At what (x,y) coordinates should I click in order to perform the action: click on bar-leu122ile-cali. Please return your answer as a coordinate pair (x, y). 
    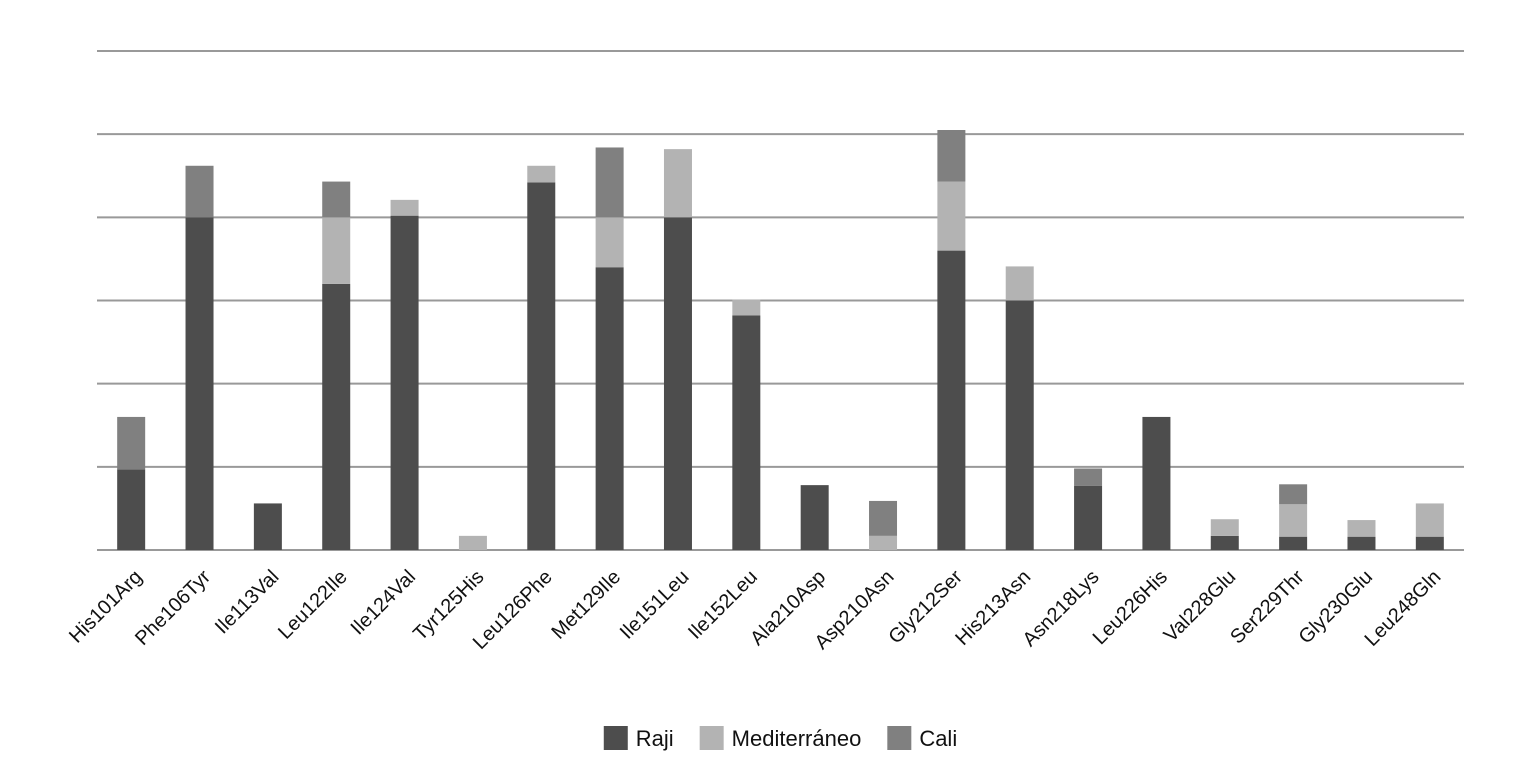
    Looking at the image, I should click on (336, 199).